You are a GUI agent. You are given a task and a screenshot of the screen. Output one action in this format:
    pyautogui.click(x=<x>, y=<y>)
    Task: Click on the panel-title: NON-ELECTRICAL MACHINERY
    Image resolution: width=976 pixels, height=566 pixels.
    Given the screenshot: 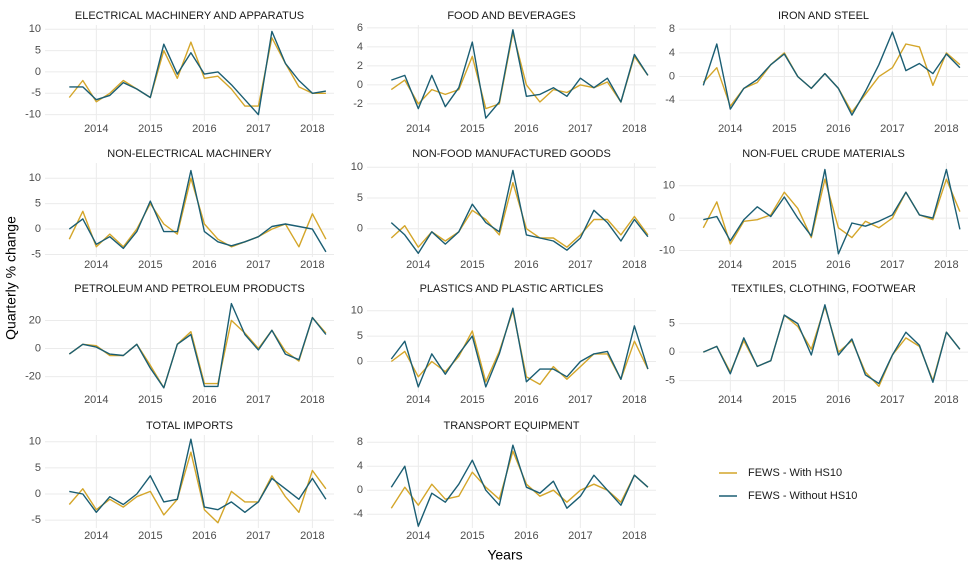 What is the action you would take?
    pyautogui.click(x=189, y=154)
    